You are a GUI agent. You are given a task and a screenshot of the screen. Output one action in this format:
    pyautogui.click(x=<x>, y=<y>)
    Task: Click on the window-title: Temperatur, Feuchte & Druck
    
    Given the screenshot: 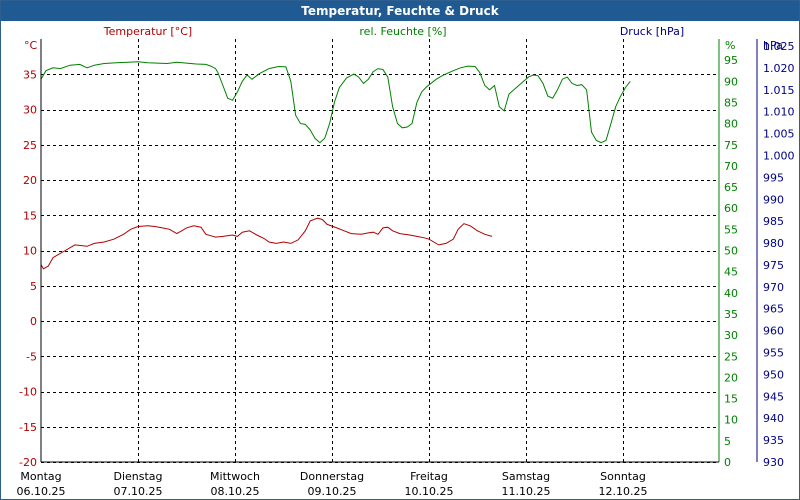 What is the action you would take?
    pyautogui.click(x=400, y=11)
    